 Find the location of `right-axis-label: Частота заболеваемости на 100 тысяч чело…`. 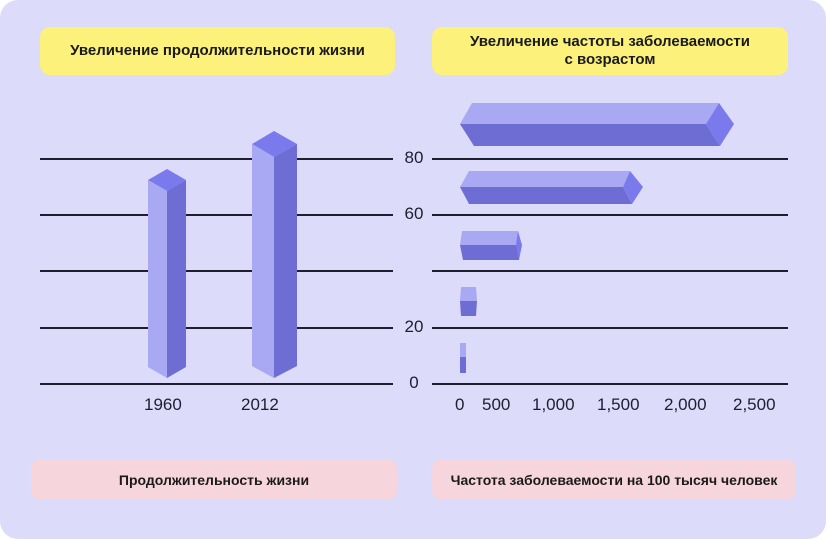

right-axis-label: Частота заболеваемости на 100 тысяч чело… is located at coordinates (614, 479).